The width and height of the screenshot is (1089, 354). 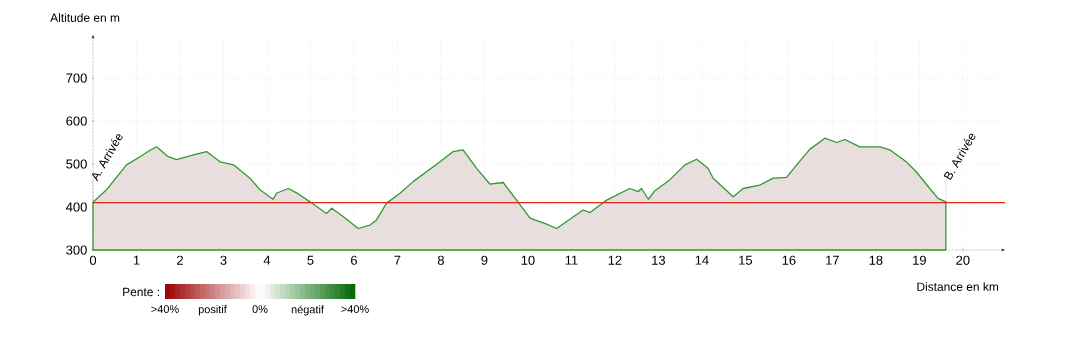 What do you see at coordinates (180, 260) in the screenshot?
I see `x-tick-label: 2` at bounding box center [180, 260].